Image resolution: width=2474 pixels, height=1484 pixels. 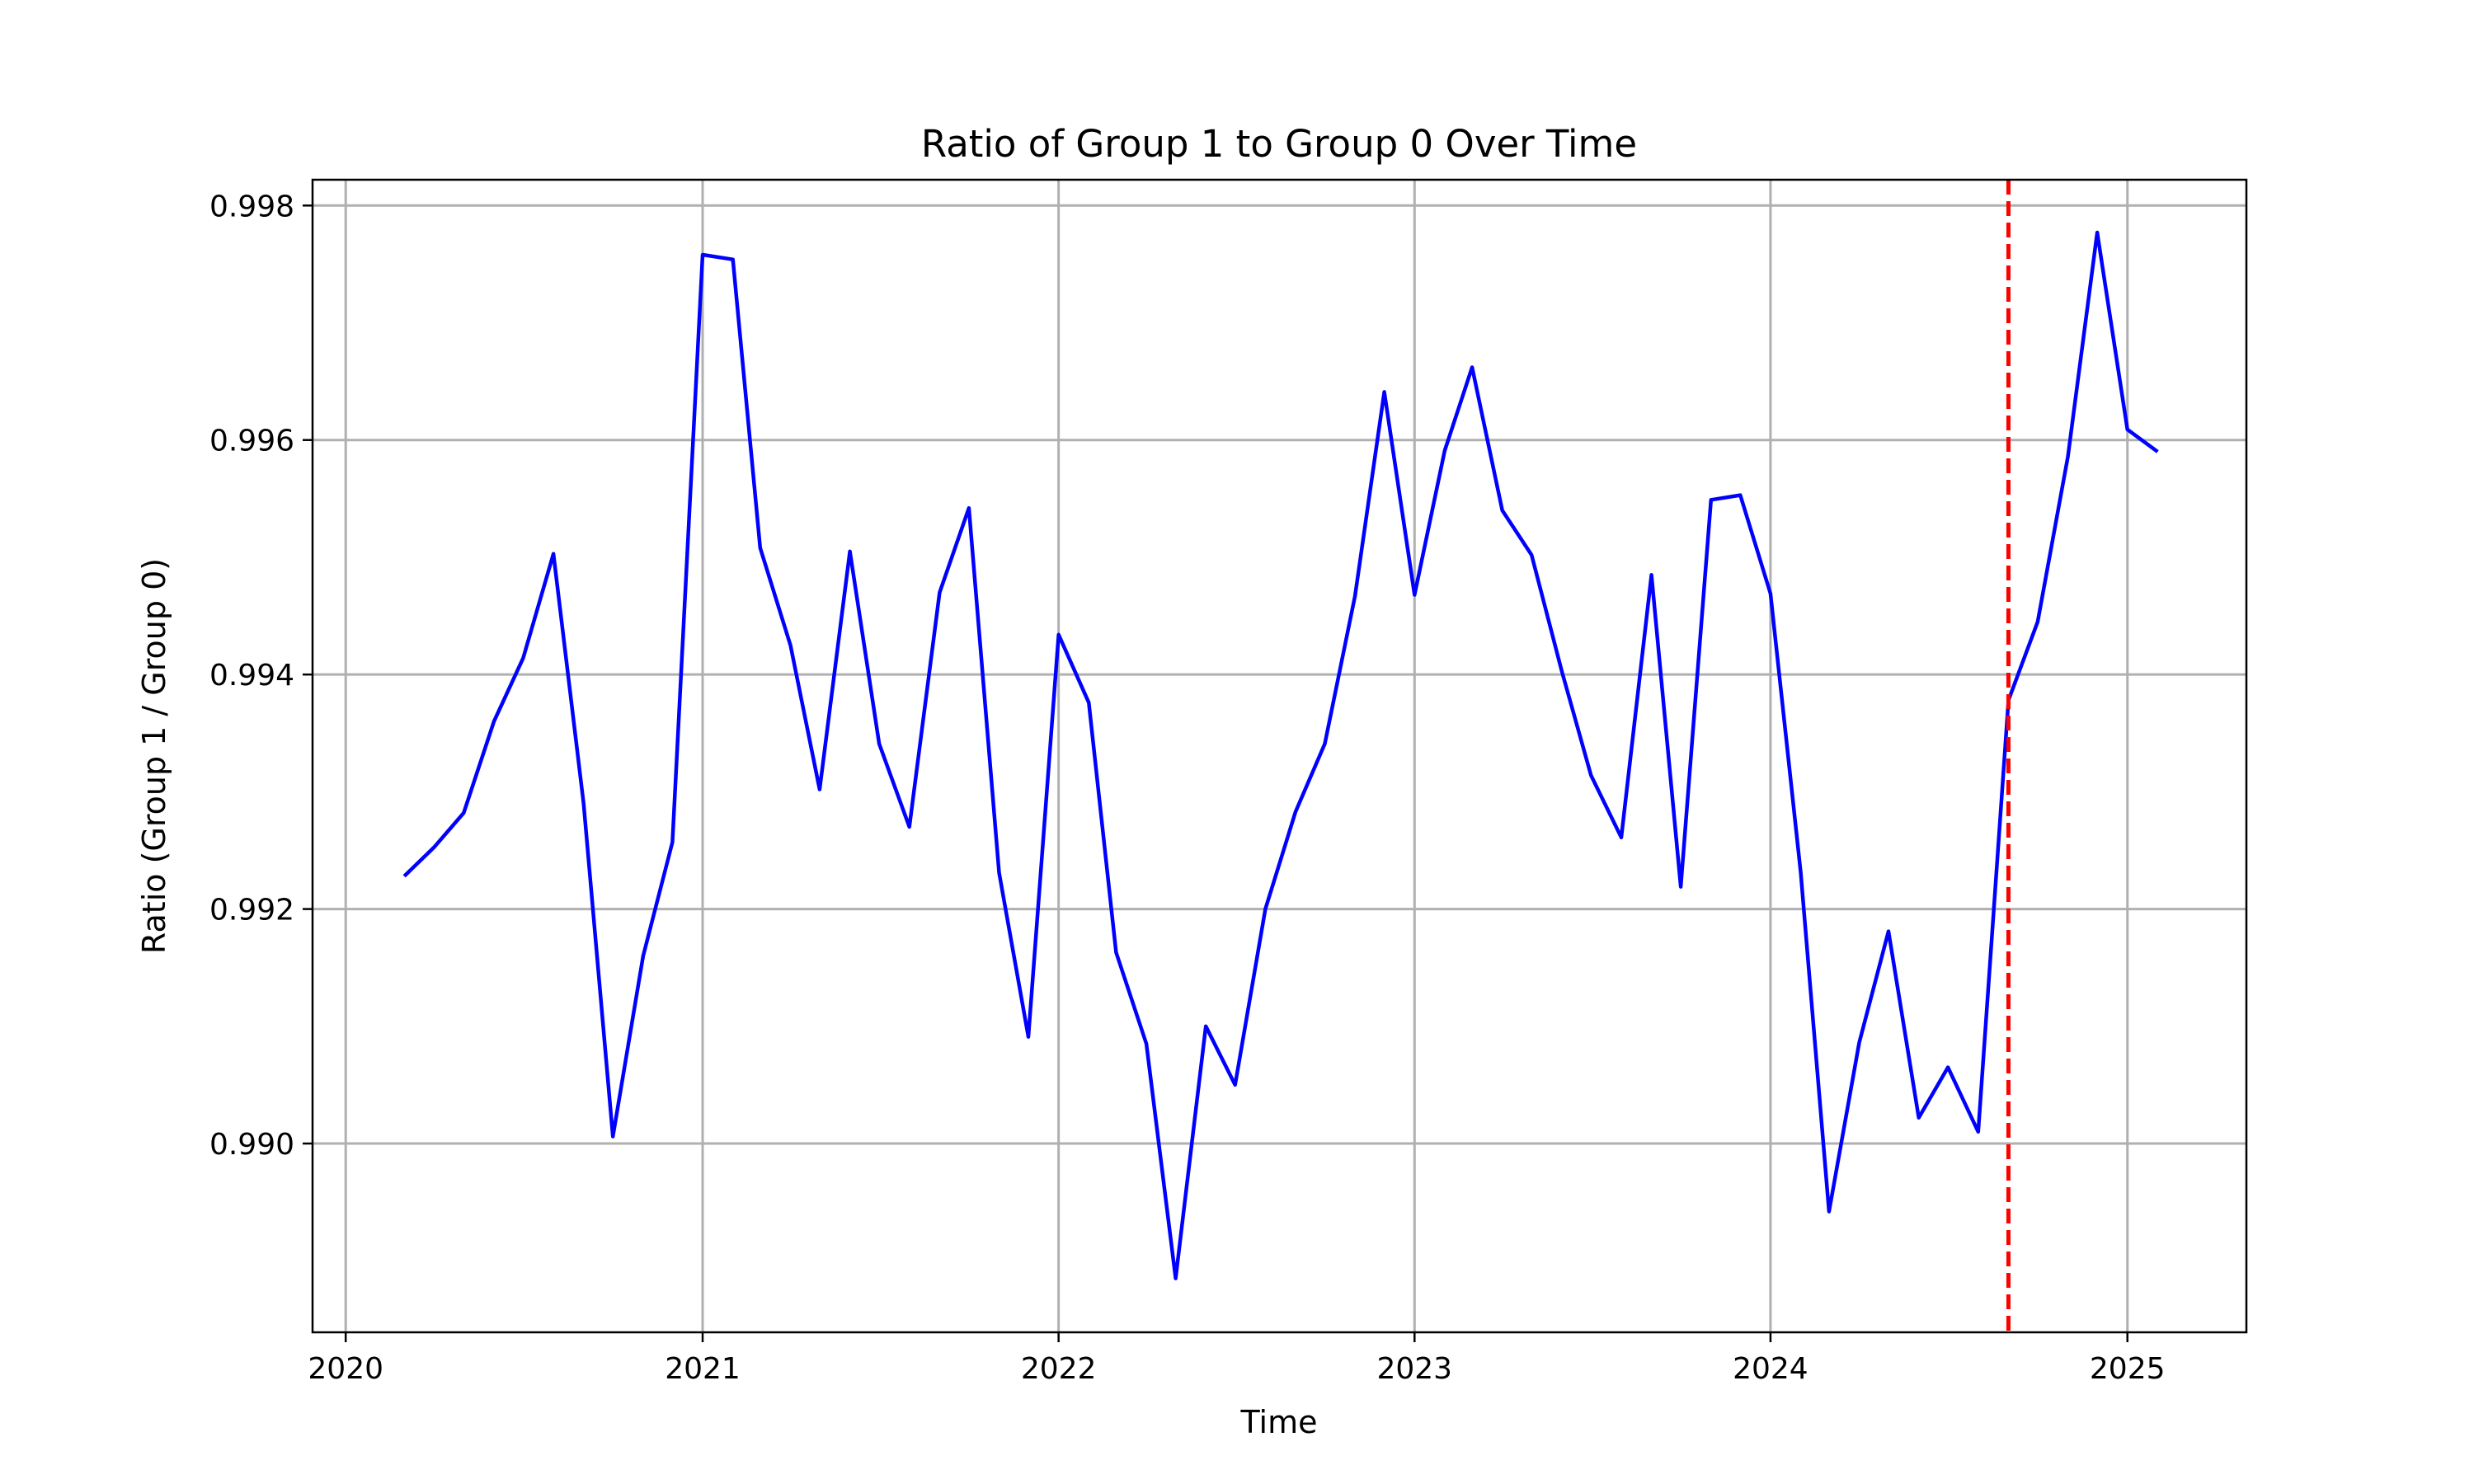 I want to click on x-tick-label: 2025, so click(x=2128, y=1369).